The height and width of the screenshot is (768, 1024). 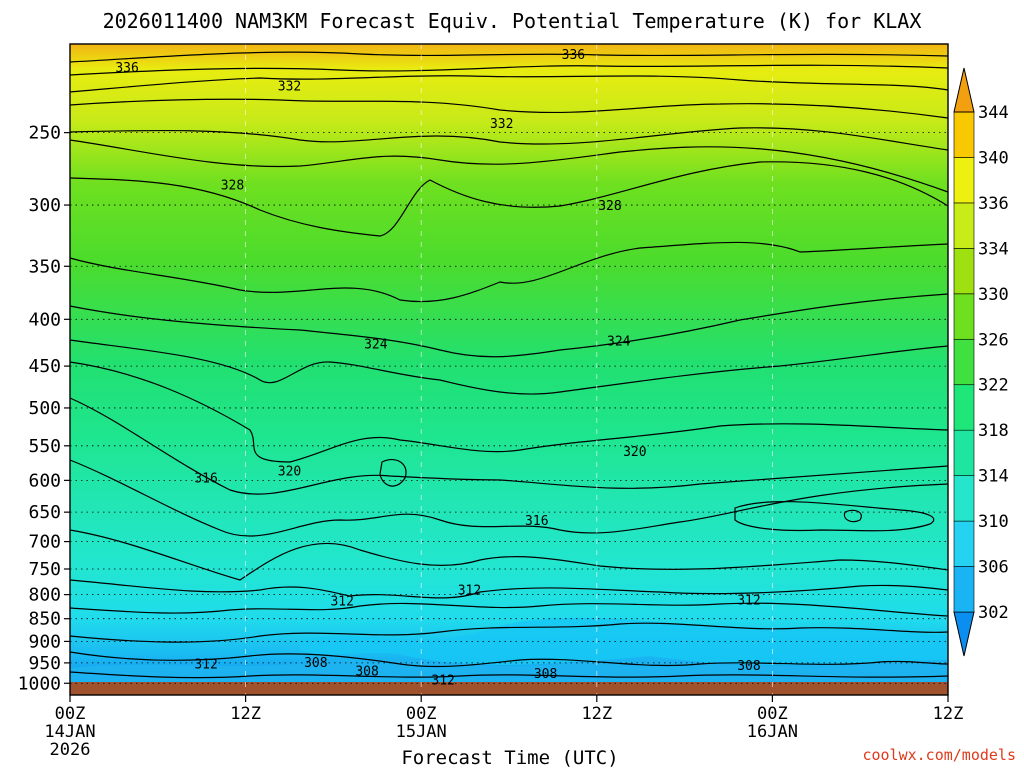 I want to click on y-tick-label-450: 450, so click(x=44, y=366).